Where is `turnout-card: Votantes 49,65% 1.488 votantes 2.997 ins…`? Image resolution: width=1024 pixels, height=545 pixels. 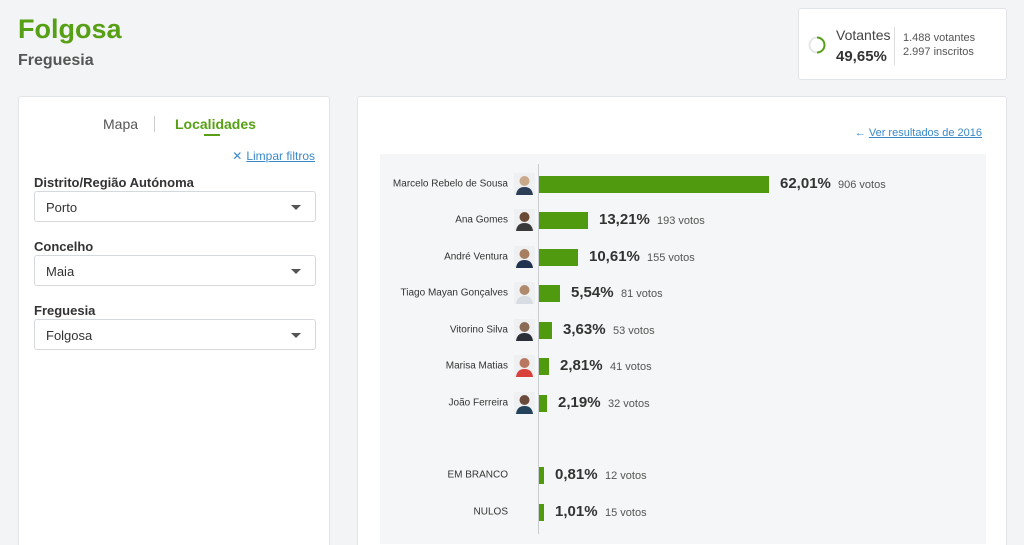
turnout-card: Votantes 49,65% 1.488 votantes 2.997 ins… is located at coordinates (902, 44).